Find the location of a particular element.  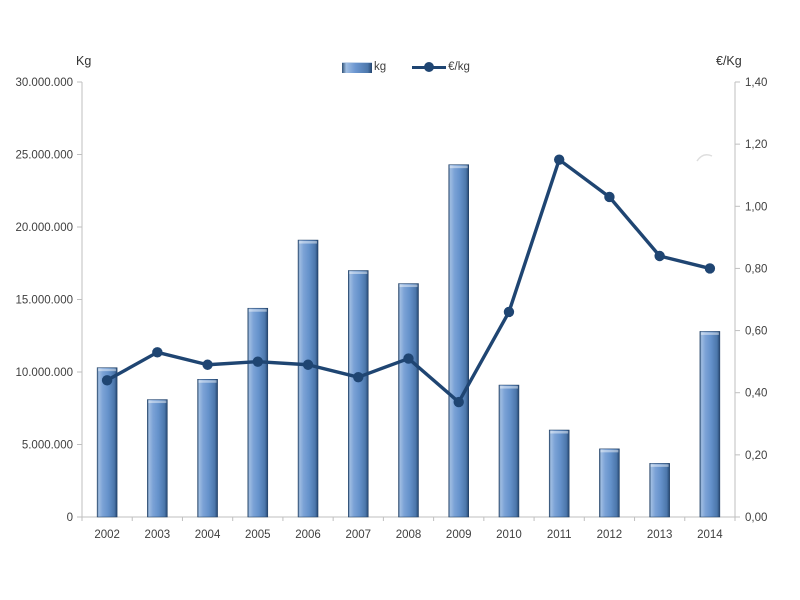

bar-2008 is located at coordinates (408, 400).